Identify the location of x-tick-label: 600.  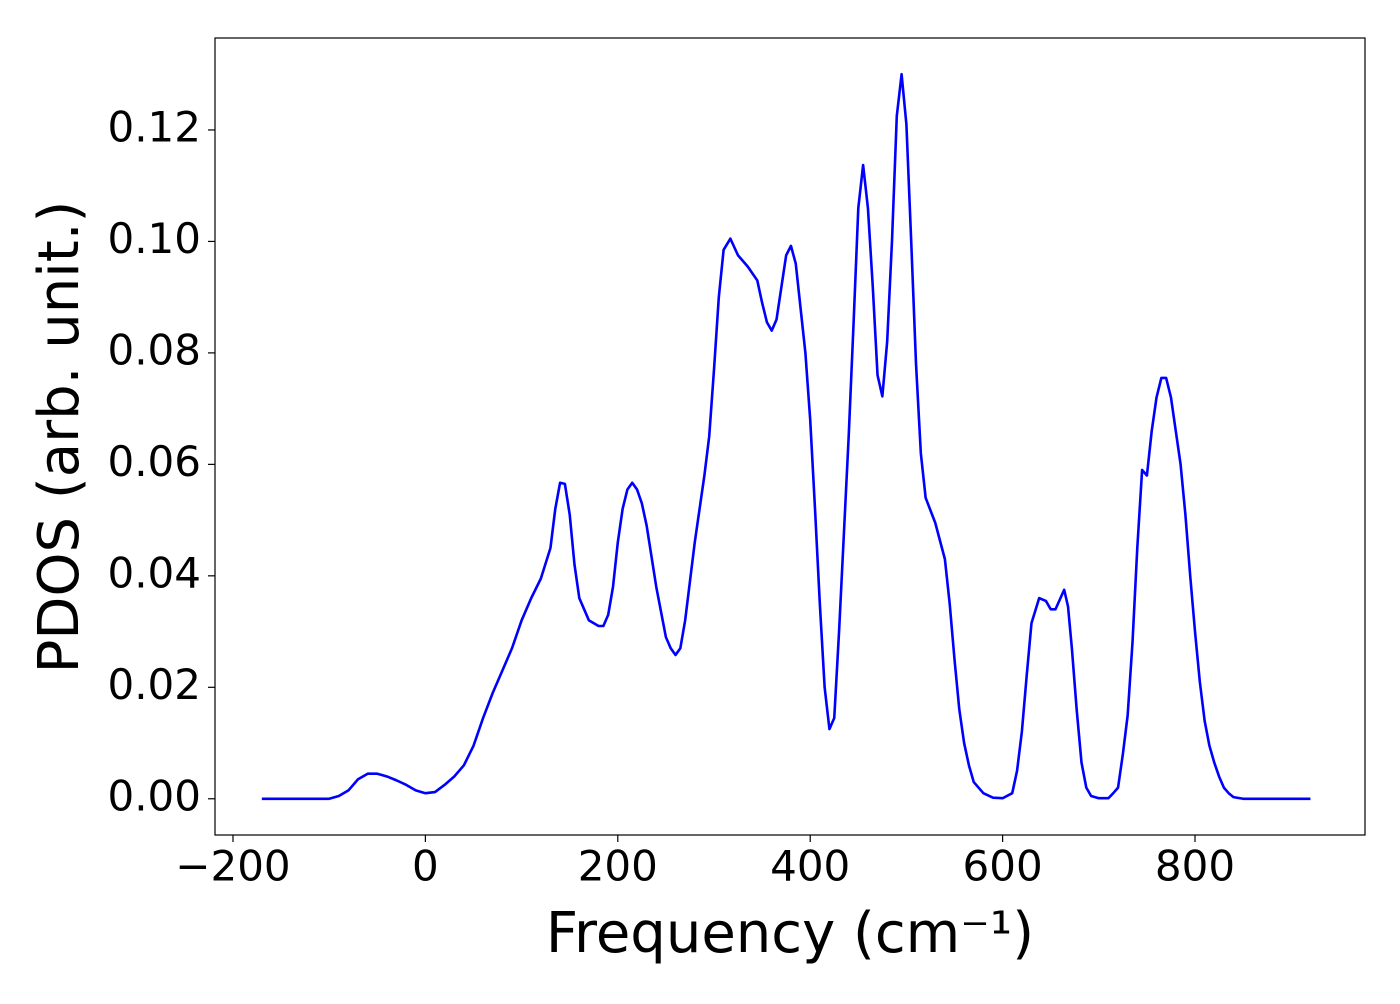
(1003, 866).